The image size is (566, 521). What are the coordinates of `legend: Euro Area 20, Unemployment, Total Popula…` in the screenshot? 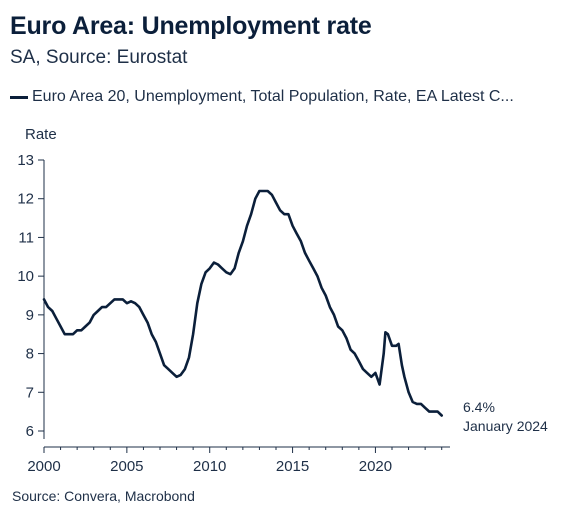 It's located at (262, 97).